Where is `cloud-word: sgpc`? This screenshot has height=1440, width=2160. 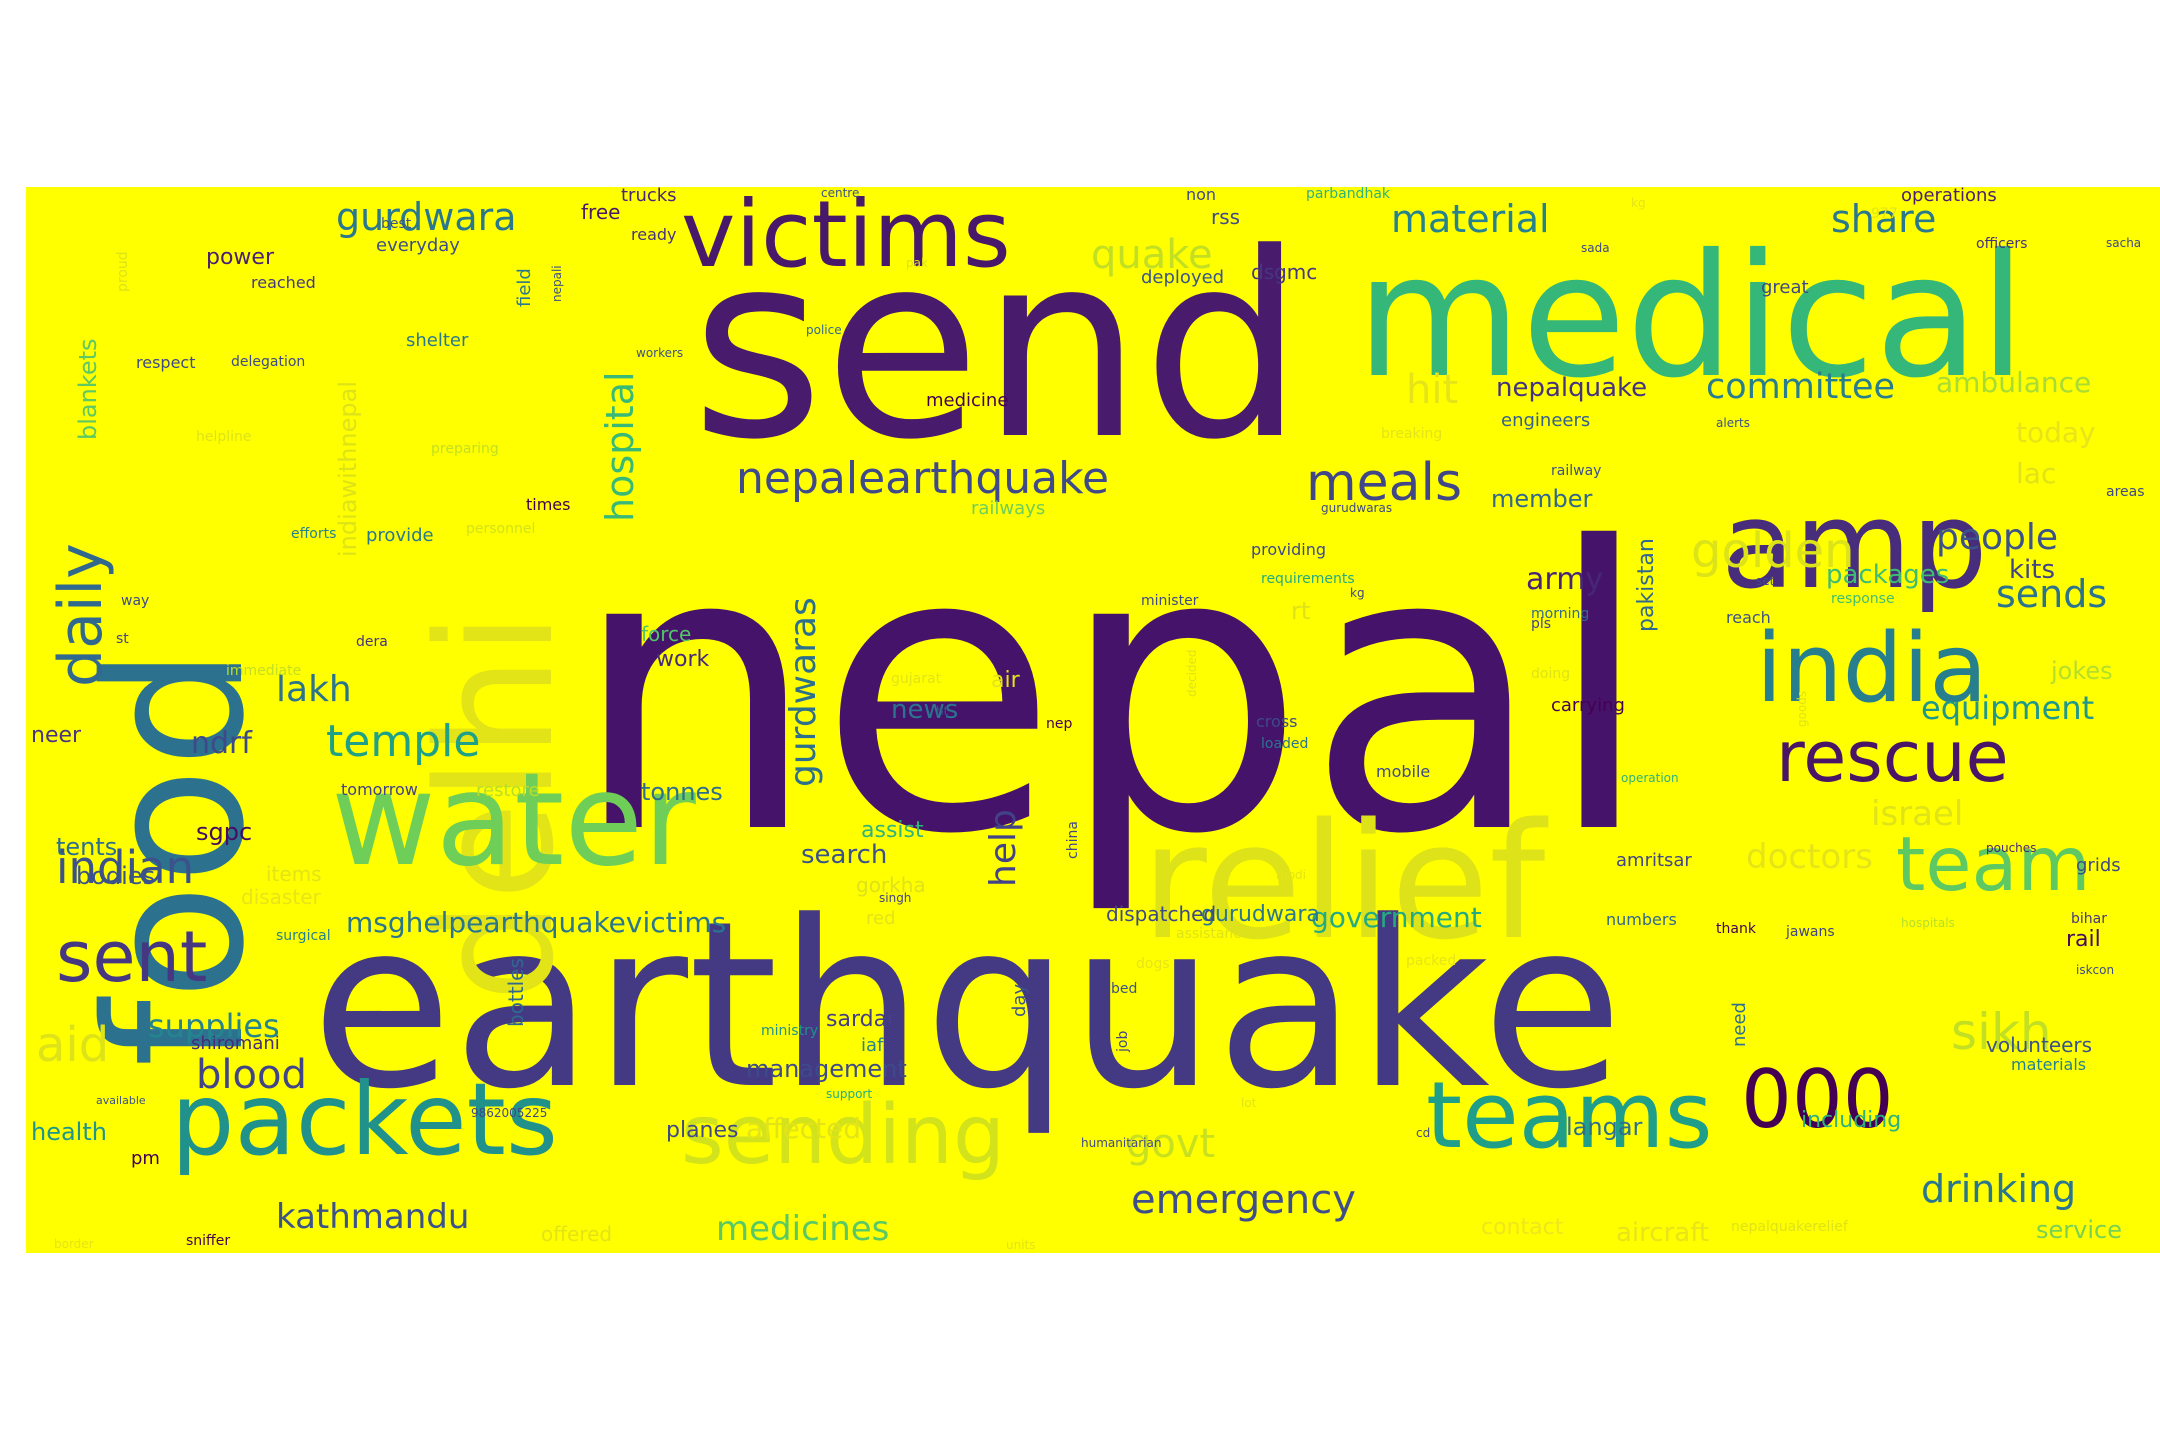 cloud-word: sgpc is located at coordinates (224, 832).